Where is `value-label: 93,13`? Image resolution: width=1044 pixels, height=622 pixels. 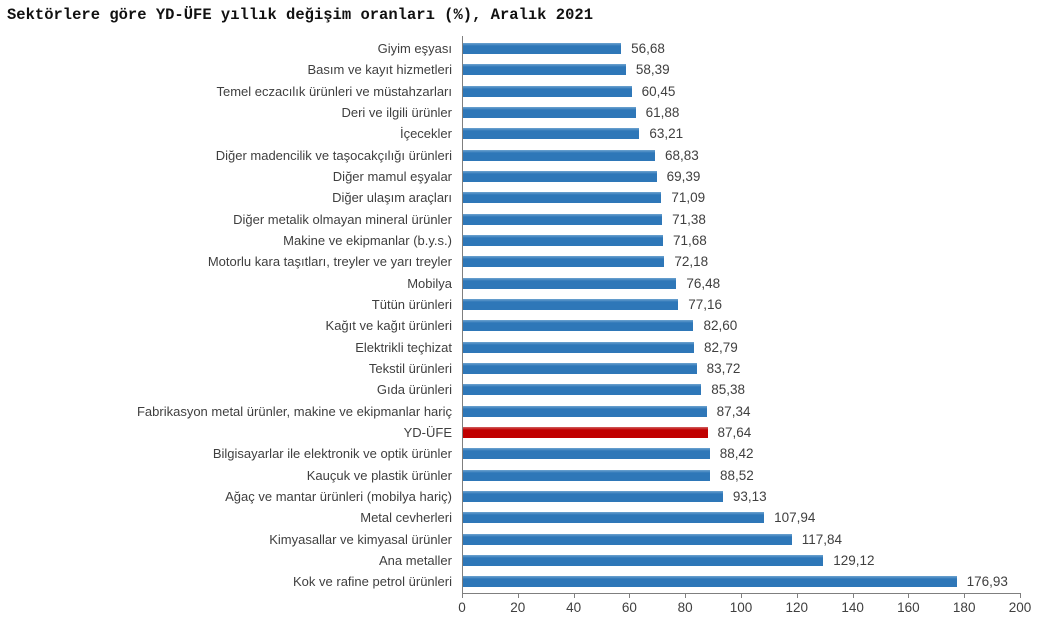 value-label: 93,13 is located at coordinates (749, 496).